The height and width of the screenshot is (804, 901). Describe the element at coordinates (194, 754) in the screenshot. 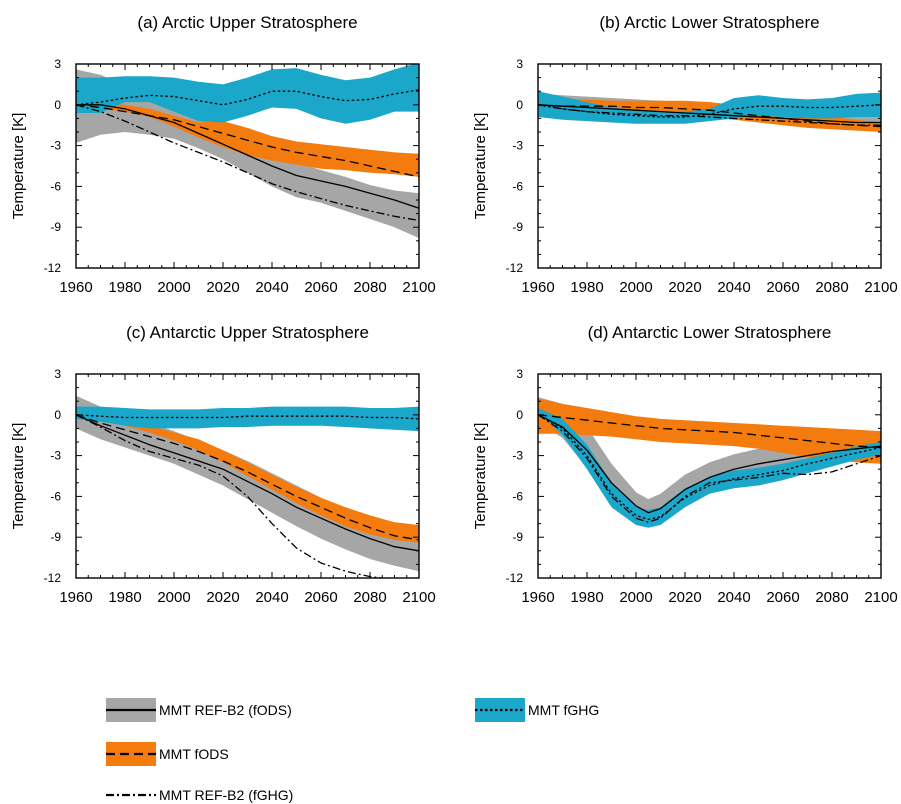

I see `legend-label: MMT fODS` at that location.